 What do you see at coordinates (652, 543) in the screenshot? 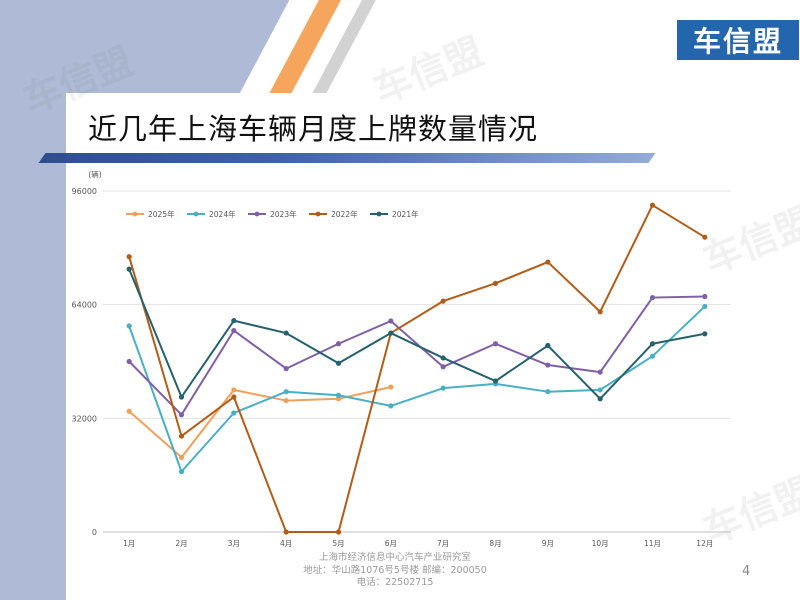
I see `x-tick-label: 11月` at bounding box center [652, 543].